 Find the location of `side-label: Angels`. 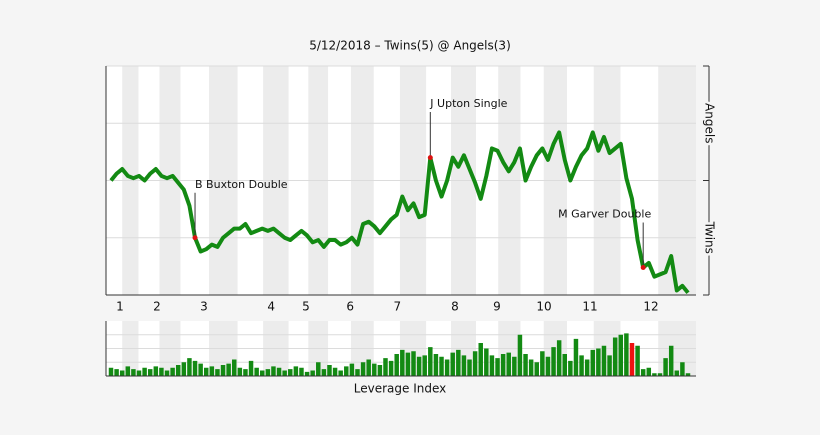

side-label: Angels is located at coordinates (710, 123).